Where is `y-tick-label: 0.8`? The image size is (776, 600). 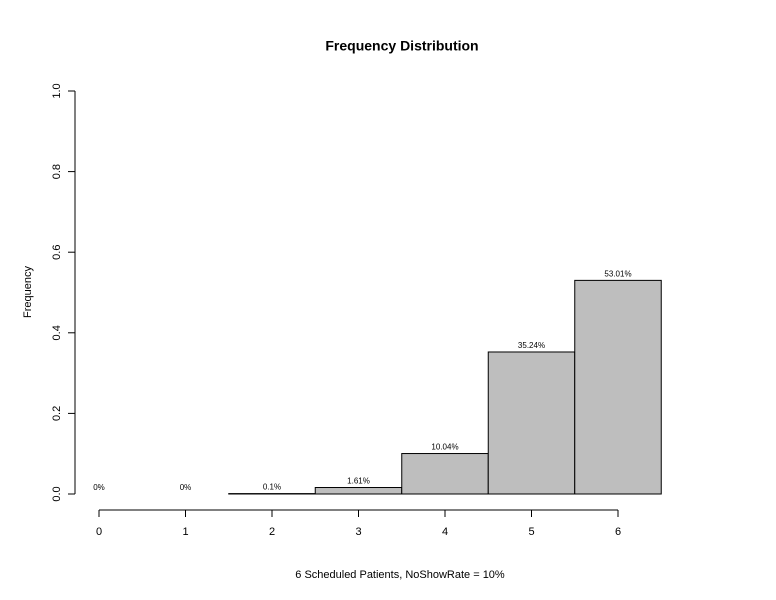 y-tick-label: 0.8 is located at coordinates (57, 171).